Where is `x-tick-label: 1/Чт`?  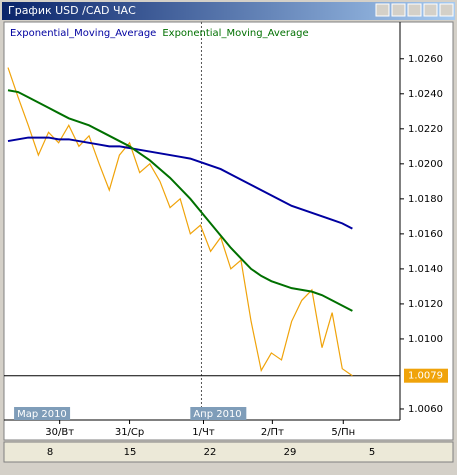 x-tick-label: 1/Чт is located at coordinates (203, 432).